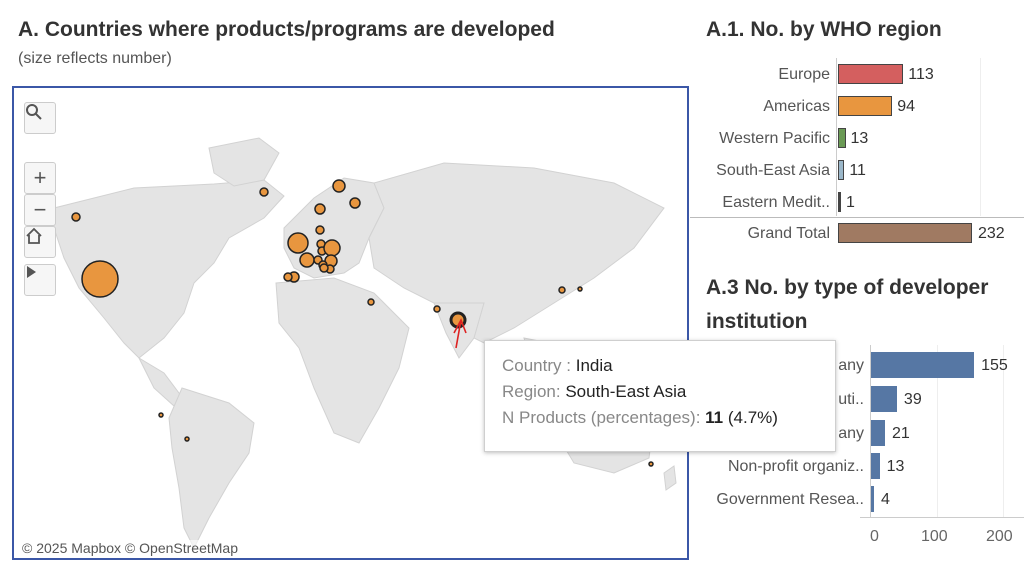  What do you see at coordinates (776, 202) in the screenshot?
I see `who-row-label: Eastern Medit..` at bounding box center [776, 202].